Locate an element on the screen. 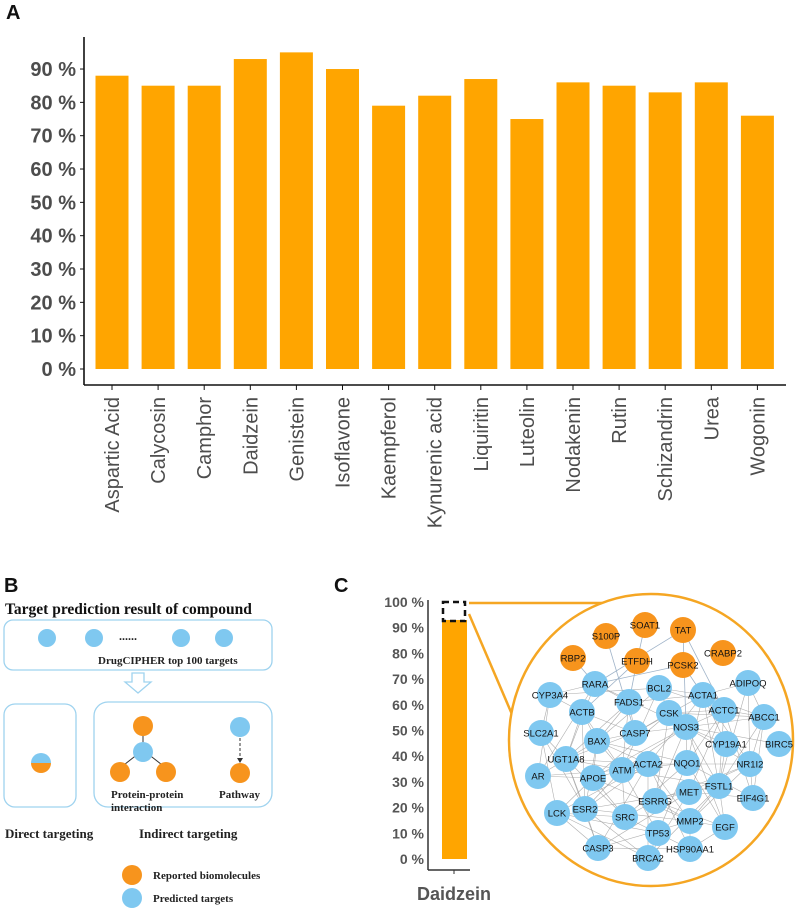 The width and height of the screenshot is (797, 913). direct-target-half-circle-icon is located at coordinates (41, 763).